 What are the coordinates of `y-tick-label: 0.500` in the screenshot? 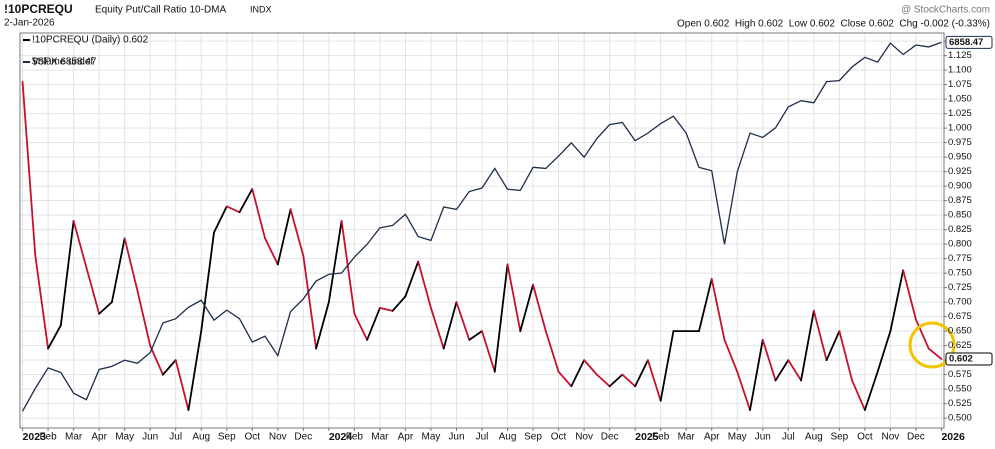 It's located at (960, 418).